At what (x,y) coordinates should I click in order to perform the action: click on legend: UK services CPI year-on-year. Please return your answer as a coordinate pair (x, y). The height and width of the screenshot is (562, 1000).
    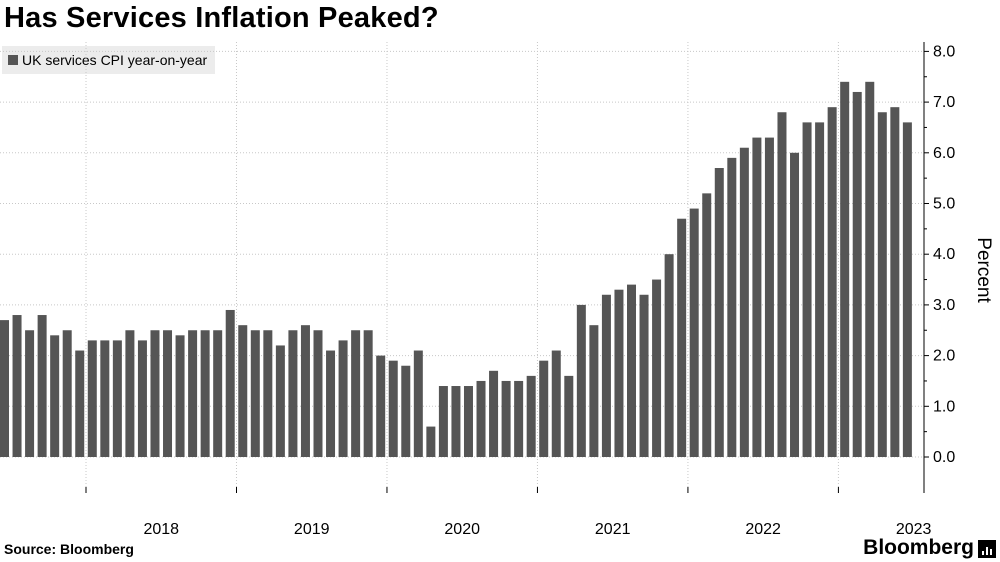
    Looking at the image, I should click on (109, 60).